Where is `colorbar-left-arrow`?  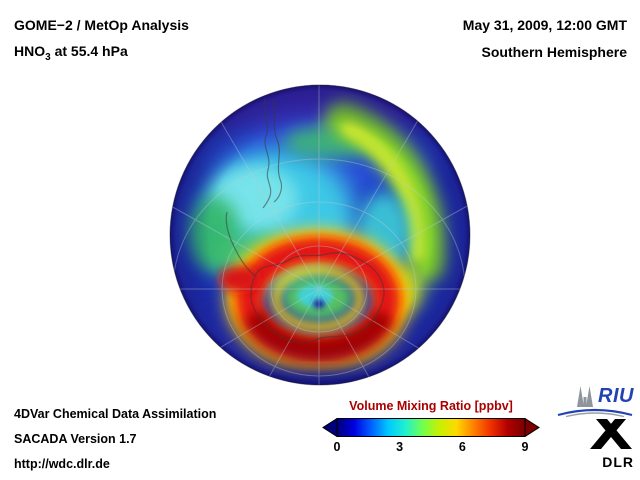
colorbar-left-arrow is located at coordinates (330, 427).